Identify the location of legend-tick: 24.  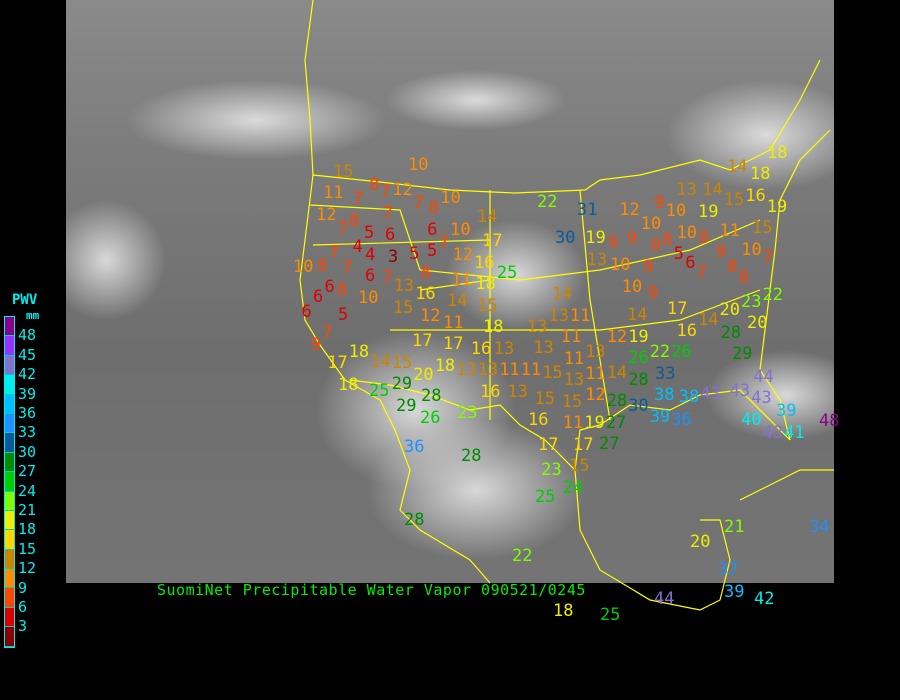
(27, 490).